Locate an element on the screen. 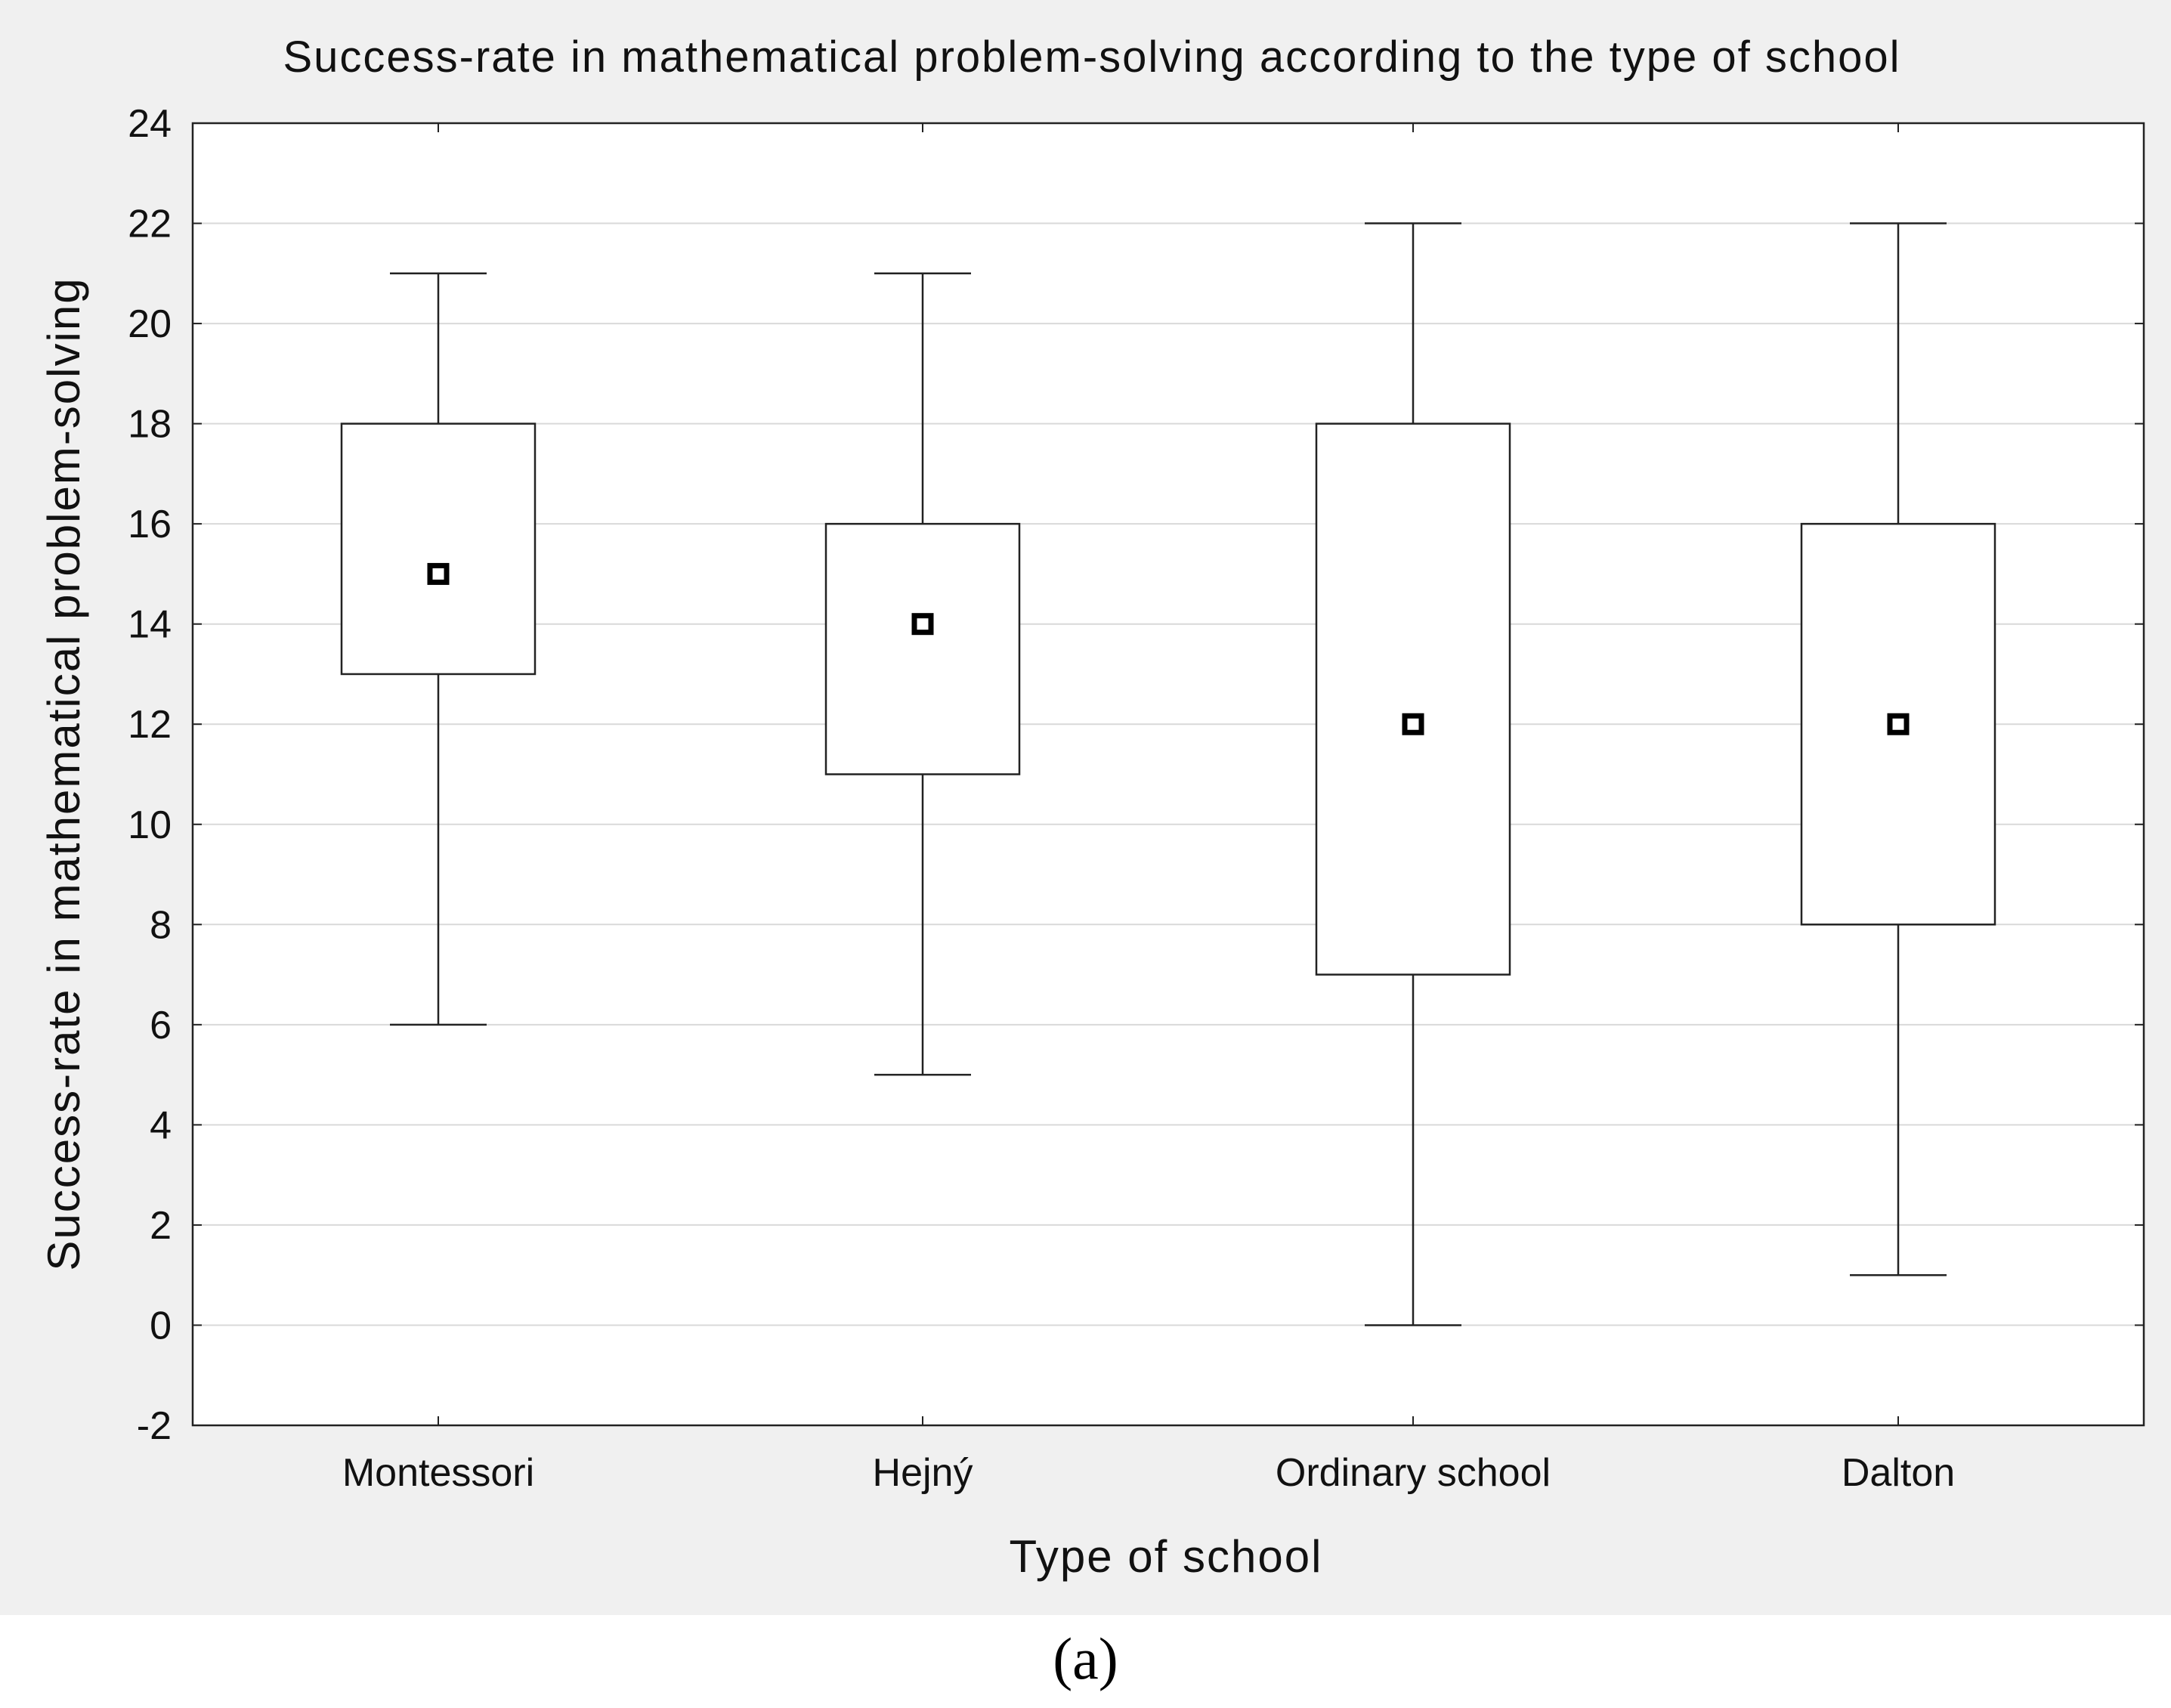  x-axis-title: Type of school is located at coordinates (1166, 1556).